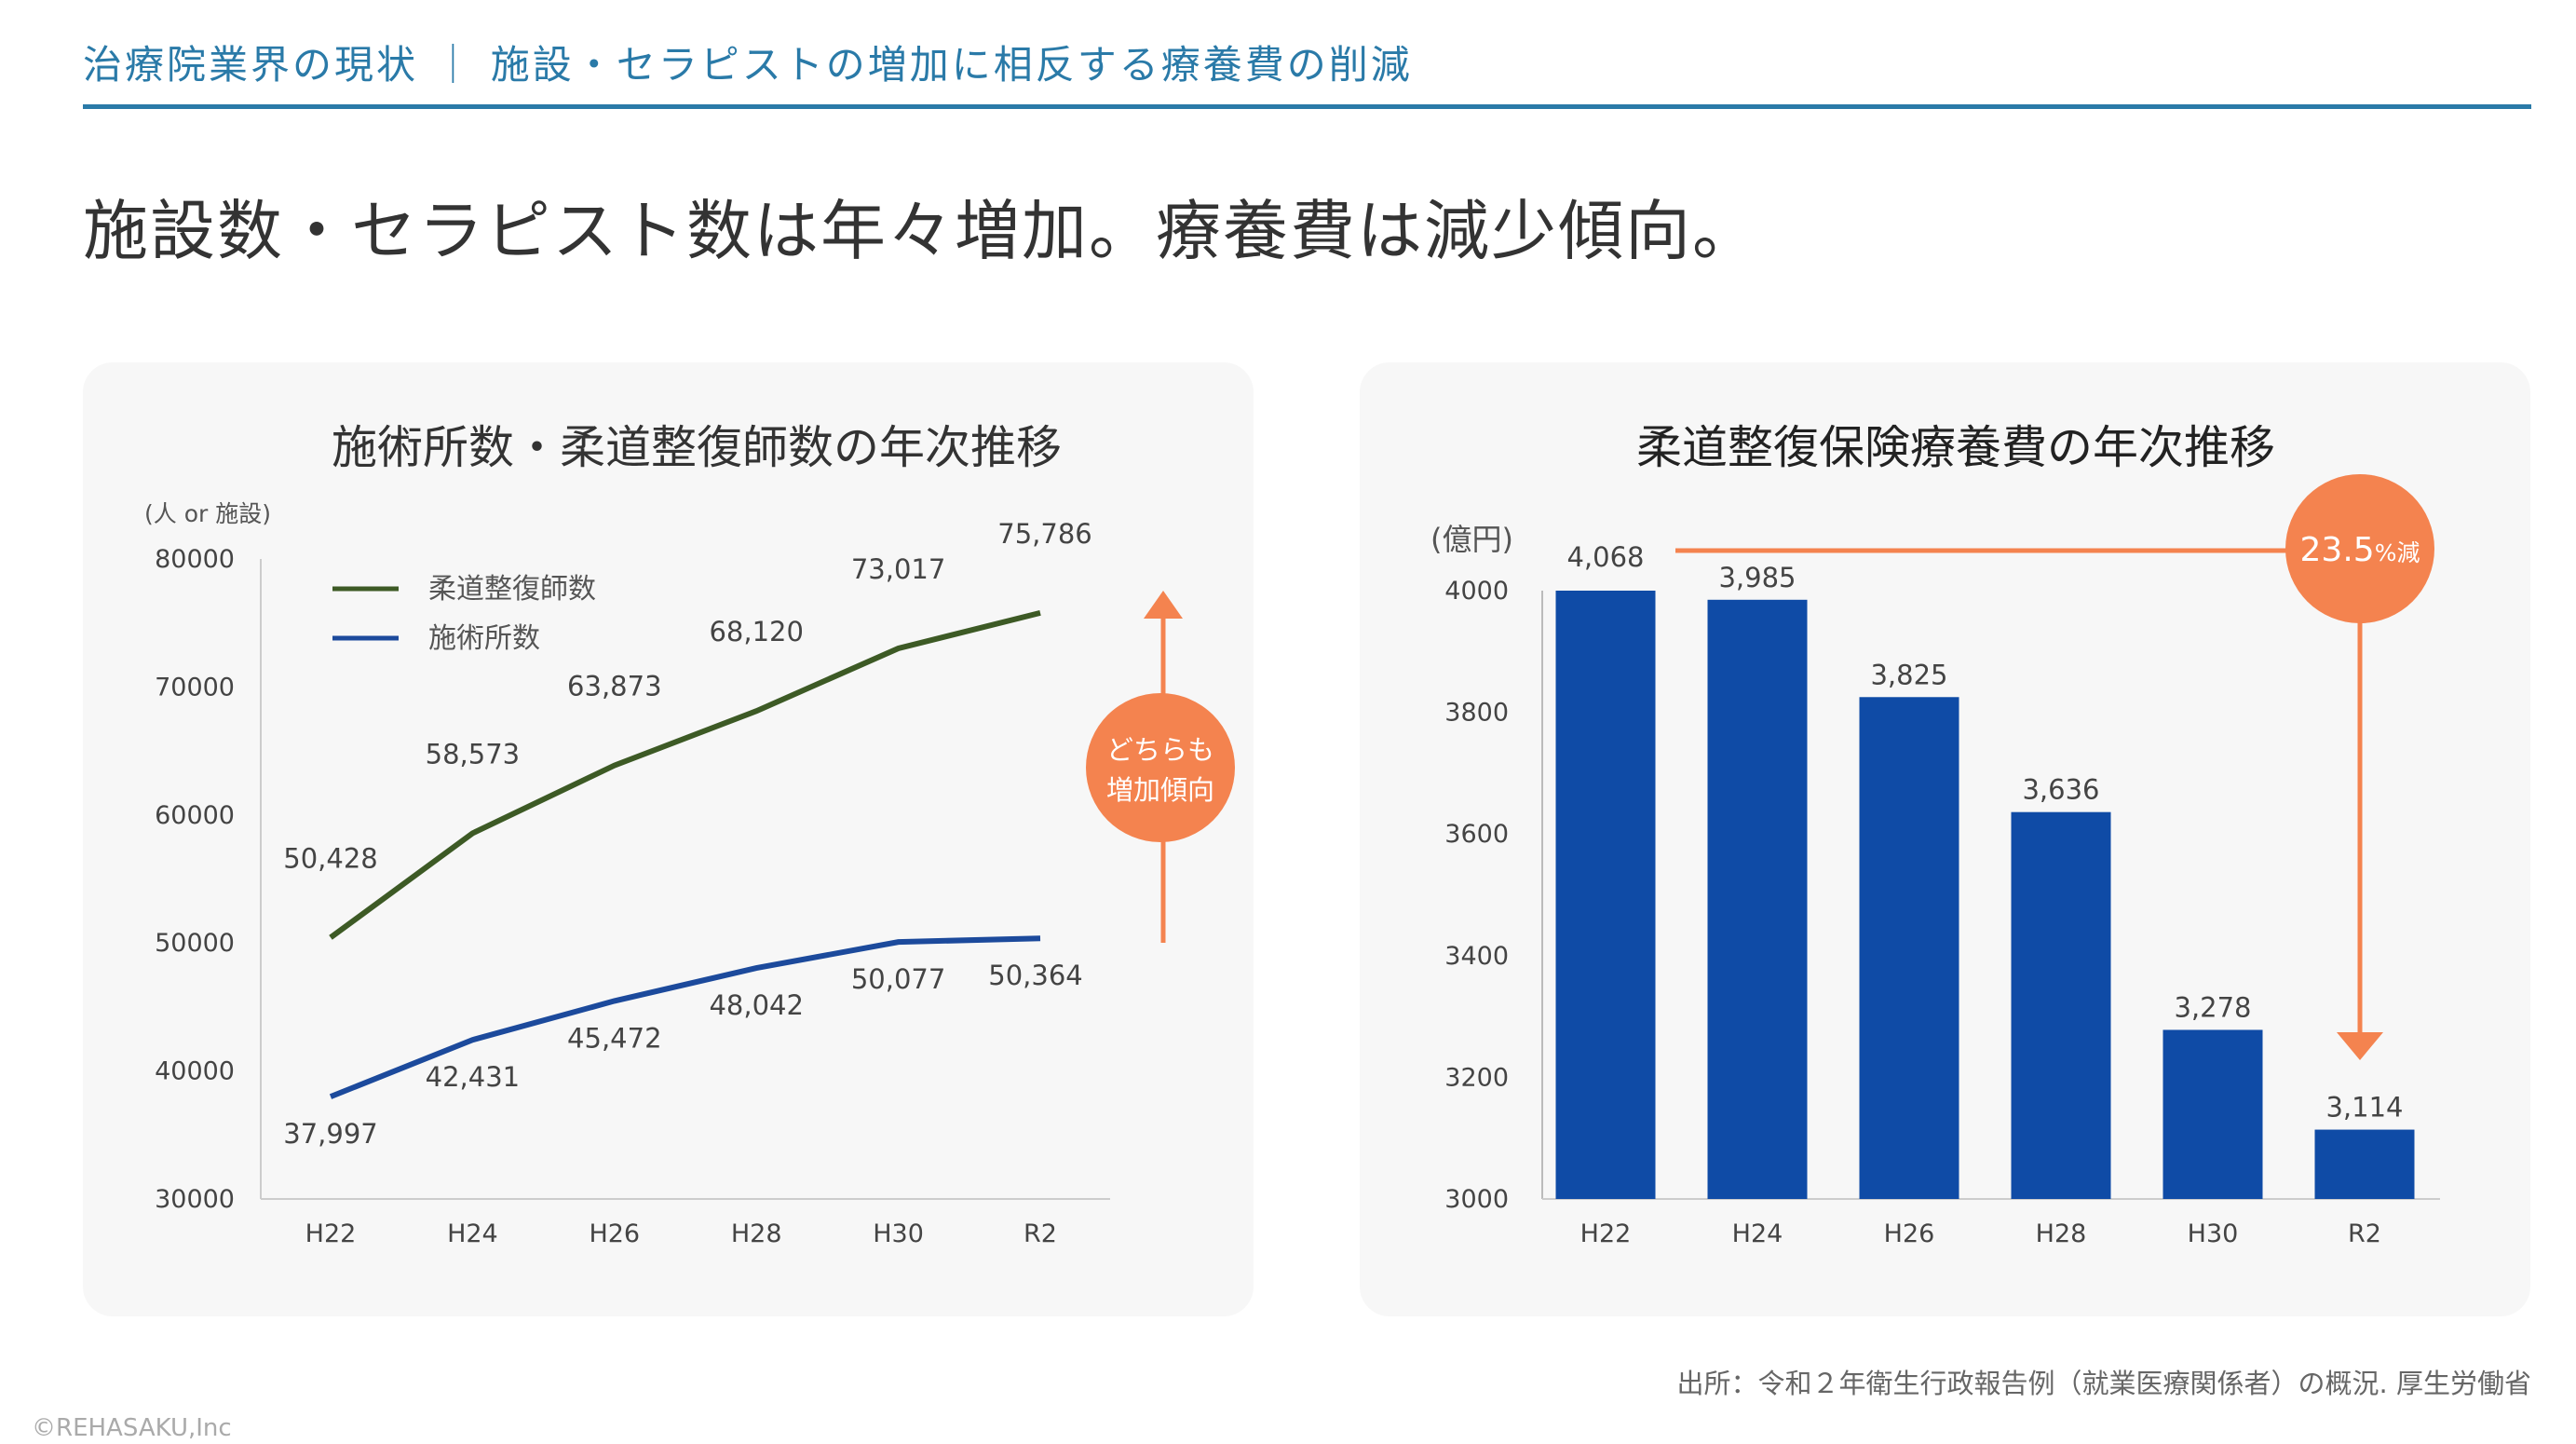  I want to click on data-label: 63,873, so click(614, 687).